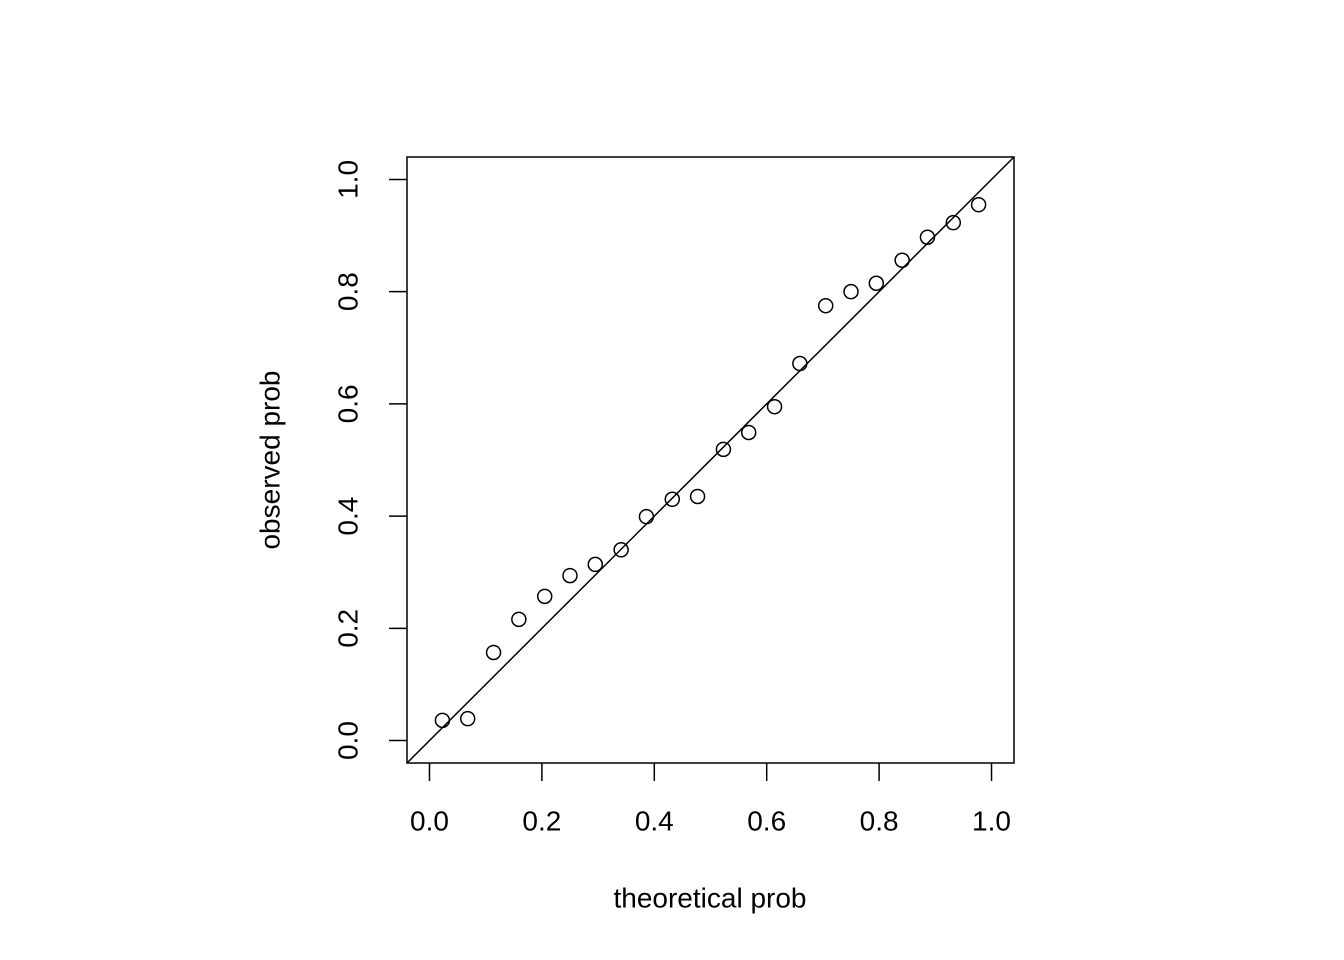 This screenshot has width=1344, height=960. I want to click on y-tick-label: 0.0, so click(347, 740).